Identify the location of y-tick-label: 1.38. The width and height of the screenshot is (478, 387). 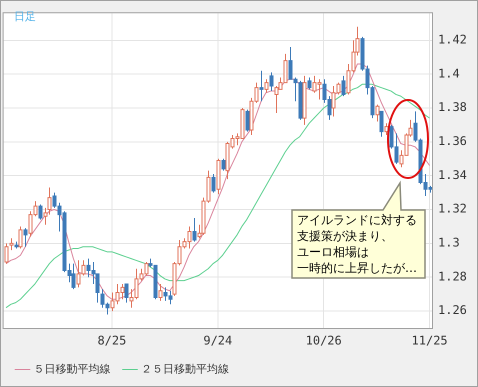
(452, 107).